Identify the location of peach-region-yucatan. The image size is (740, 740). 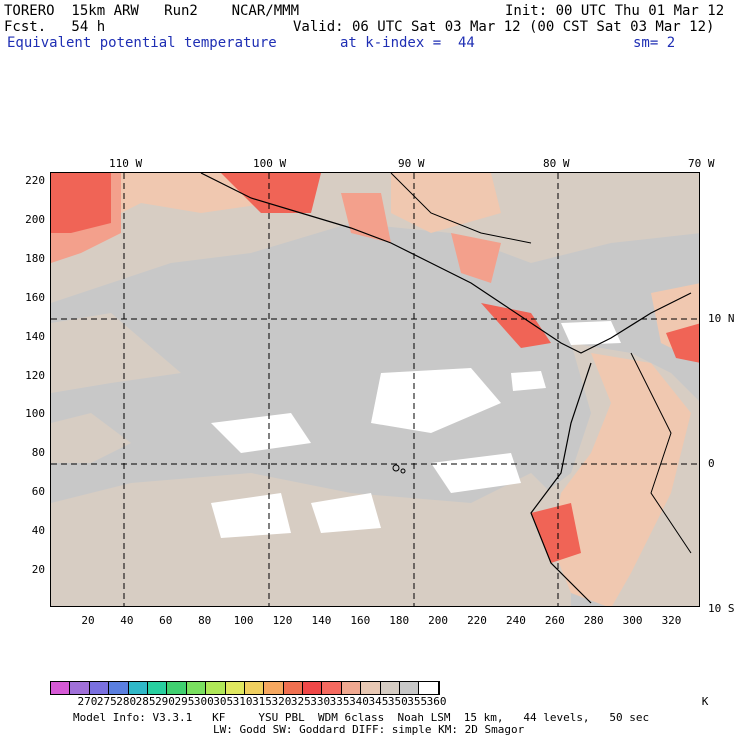
(446, 203).